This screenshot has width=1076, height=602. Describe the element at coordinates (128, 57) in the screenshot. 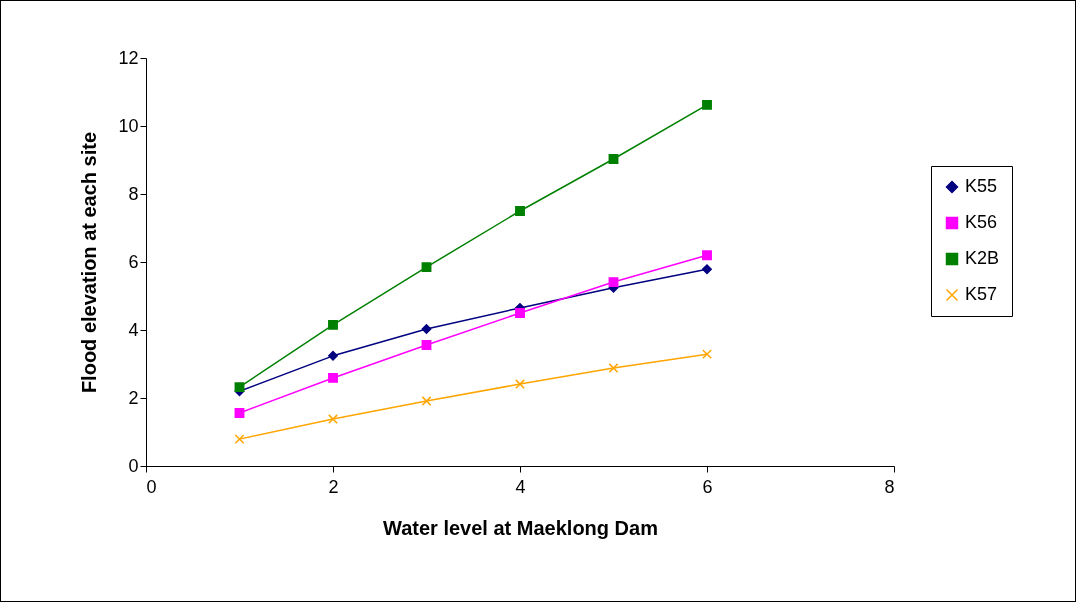

I see `y-tick-label: 12` at that location.